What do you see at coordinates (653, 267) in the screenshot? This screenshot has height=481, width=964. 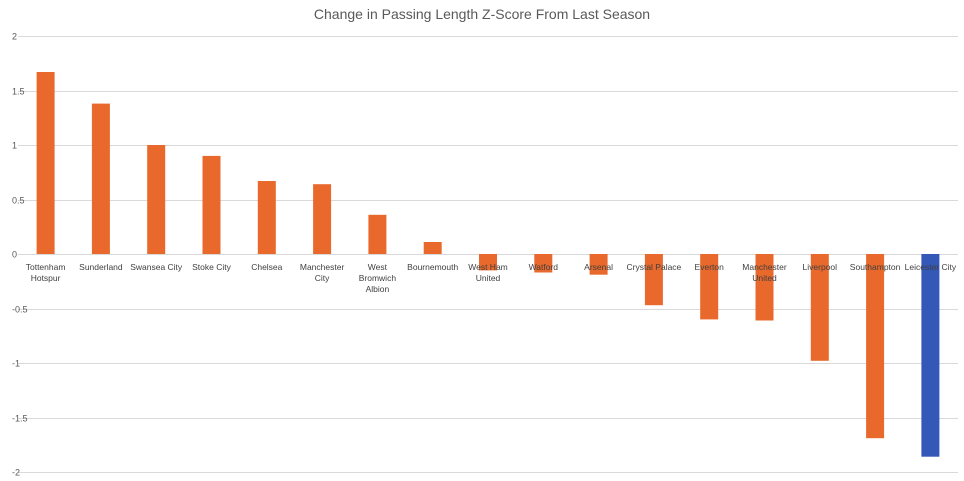 I see `category-label: Crystal Palace` at bounding box center [653, 267].